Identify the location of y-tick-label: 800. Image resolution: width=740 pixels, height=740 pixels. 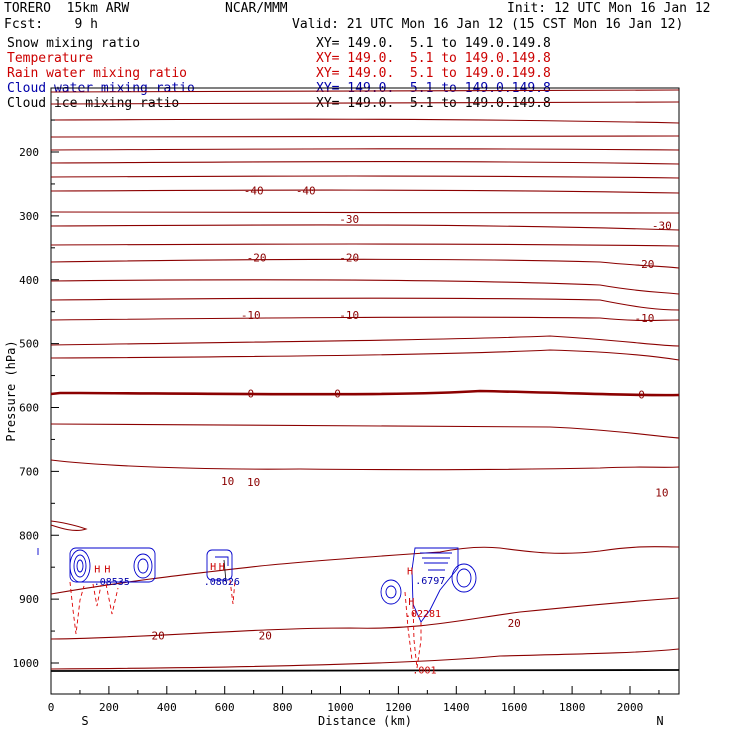
(29, 535).